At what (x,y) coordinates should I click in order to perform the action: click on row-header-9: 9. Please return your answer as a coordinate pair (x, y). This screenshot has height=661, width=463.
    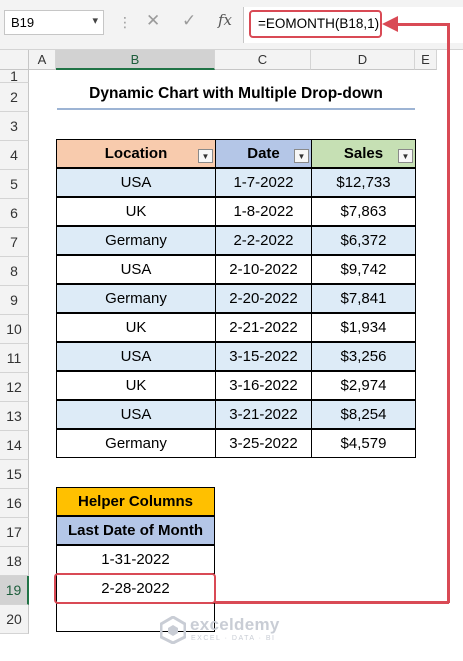
    Looking at the image, I should click on (14, 300).